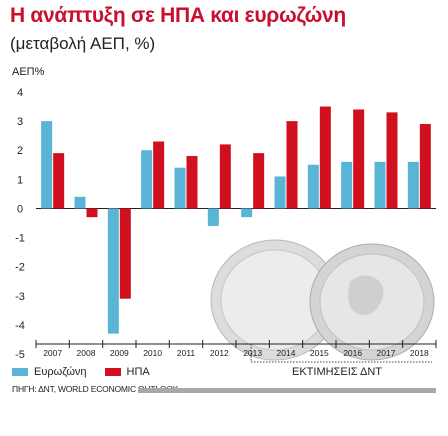 This screenshot has width=448, height=436. What do you see at coordinates (419, 353) in the screenshot?
I see `x-tick-label: 2018` at bounding box center [419, 353].